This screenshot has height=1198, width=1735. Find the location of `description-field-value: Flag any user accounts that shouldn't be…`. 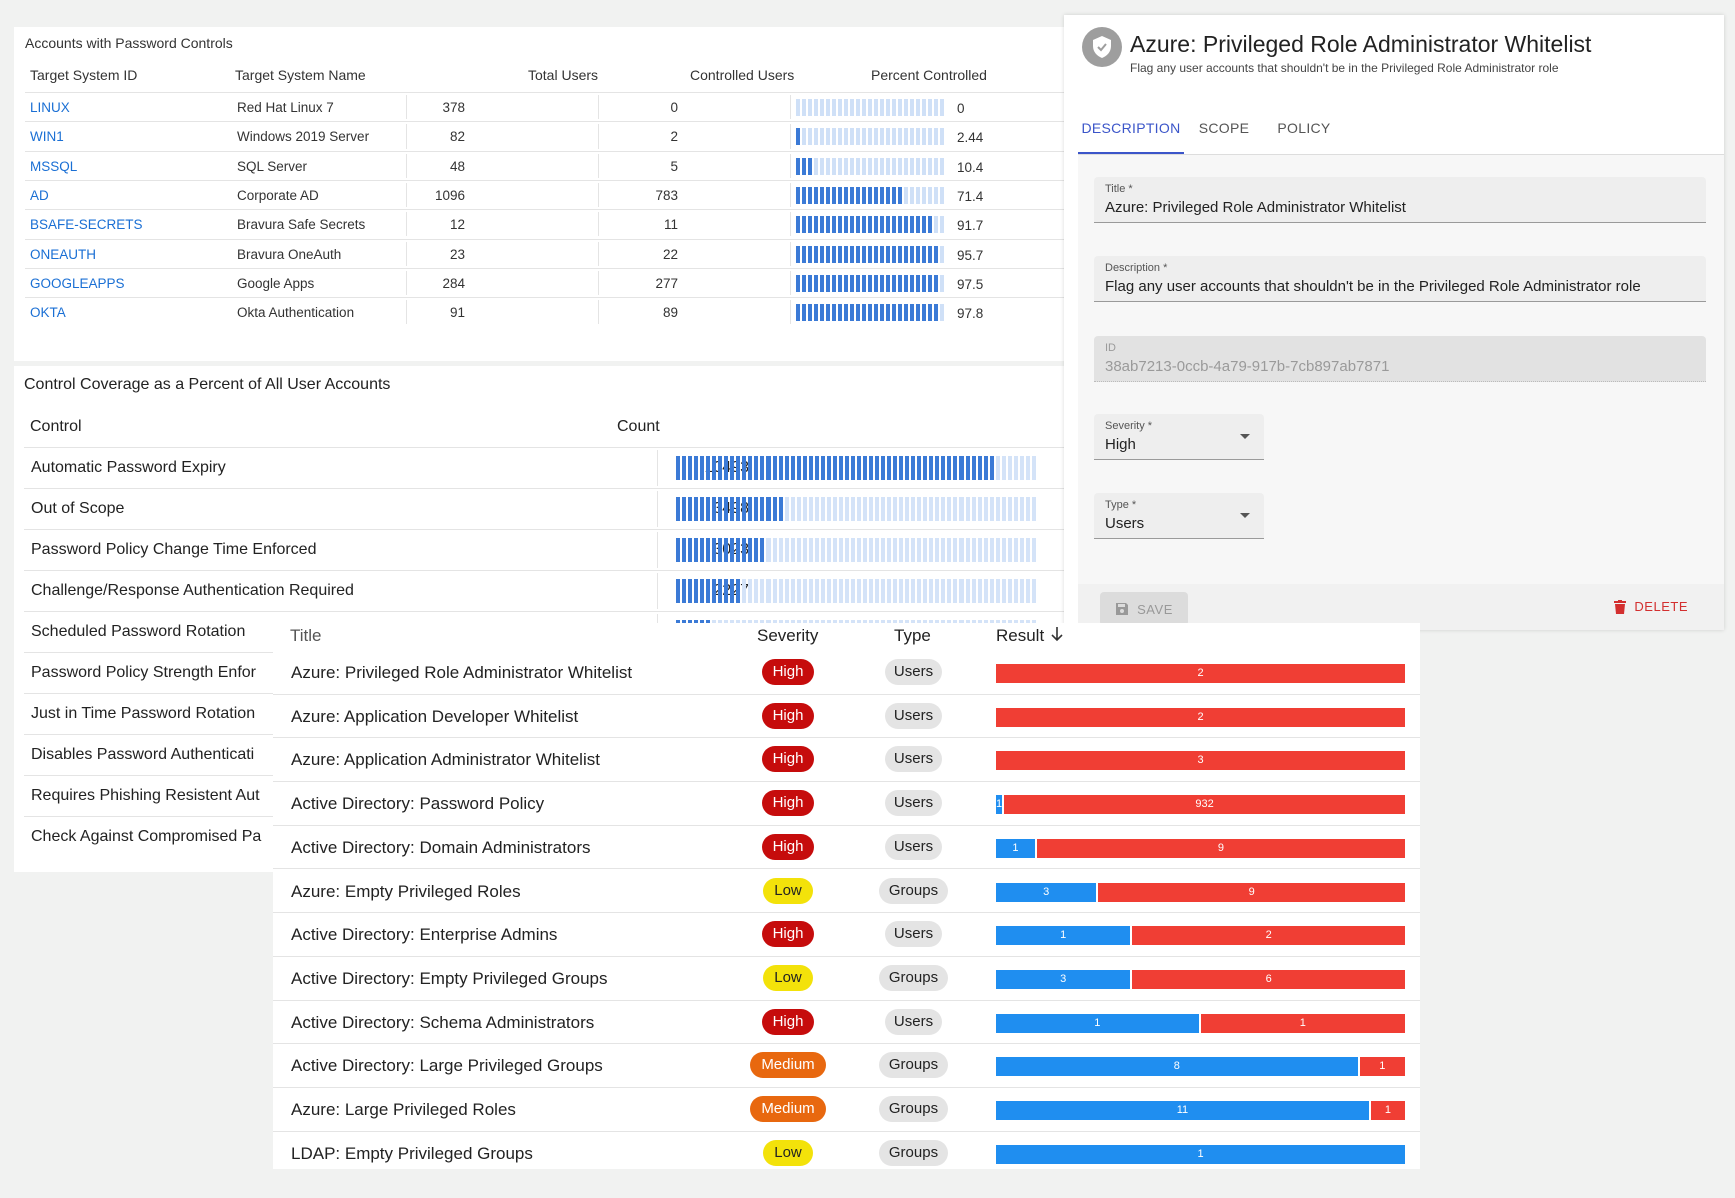

description-field-value: Flag any user accounts that shouldn't be… is located at coordinates (1373, 286).